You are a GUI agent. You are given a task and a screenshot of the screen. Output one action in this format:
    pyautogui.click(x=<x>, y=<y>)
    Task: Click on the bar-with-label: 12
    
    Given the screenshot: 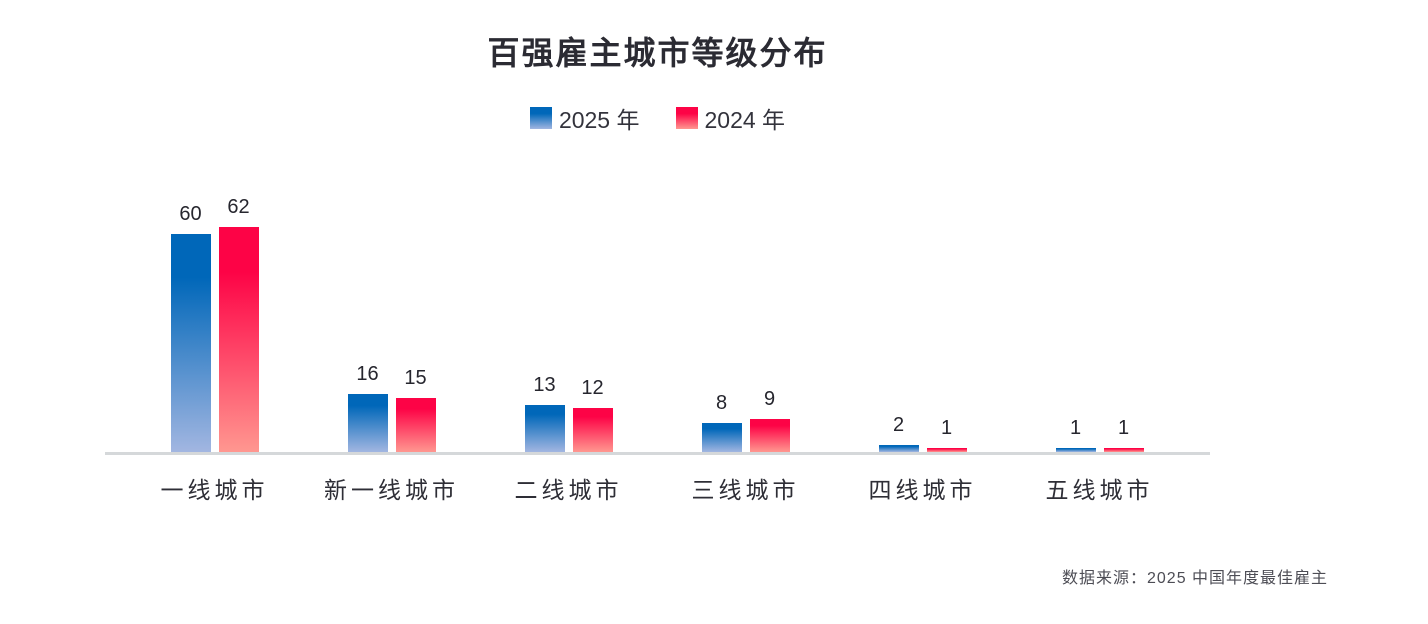 What is the action you would take?
    pyautogui.click(x=592, y=414)
    